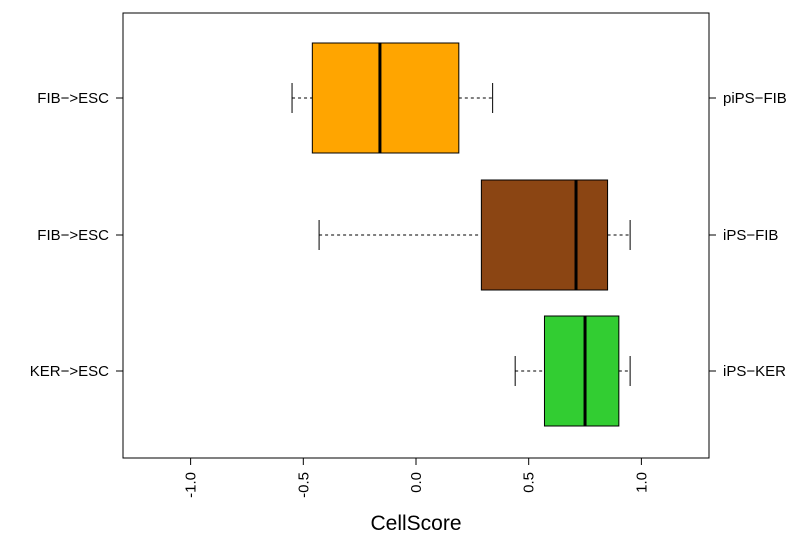 This screenshot has height=538, width=802. I want to click on y-tick-label-right: iPS−KER, so click(754, 371).